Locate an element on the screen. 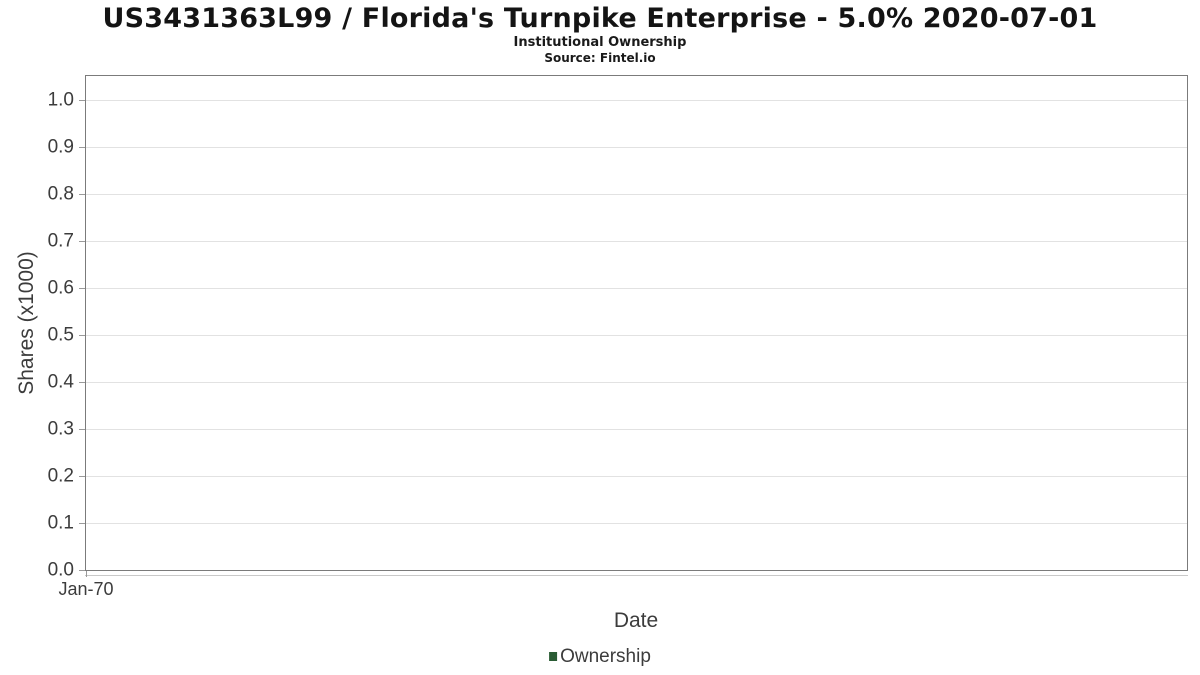 The width and height of the screenshot is (1200, 675). y-tick-label: 0.8 is located at coordinates (60, 194).